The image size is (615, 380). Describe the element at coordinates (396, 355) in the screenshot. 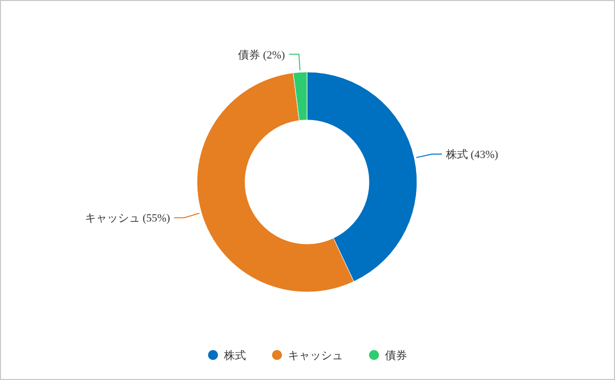

I see `legend-label: 債券` at that location.